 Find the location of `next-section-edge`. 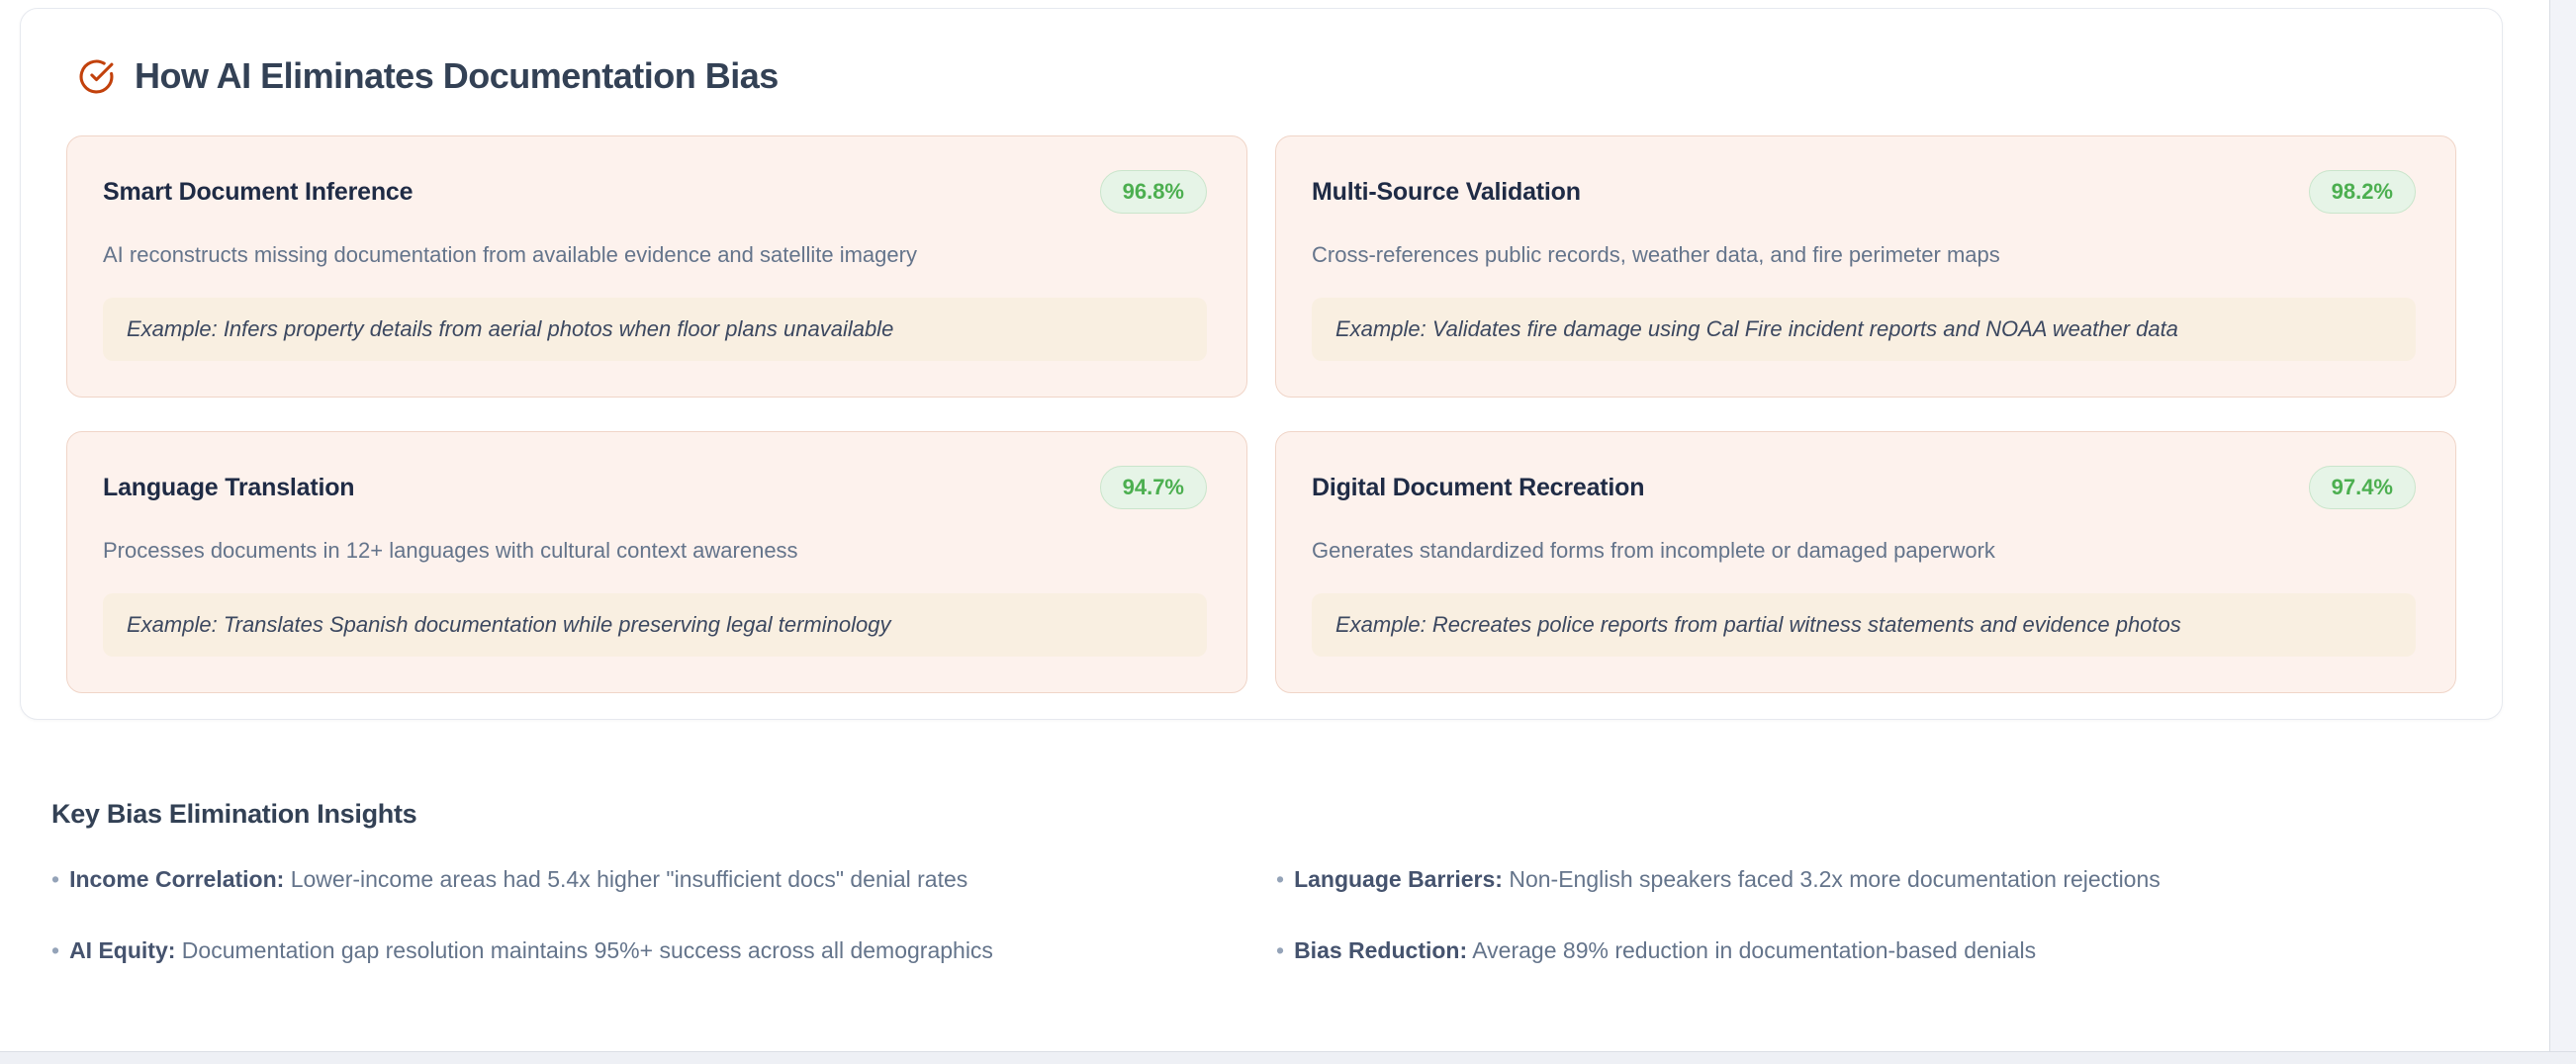

next-section-edge is located at coordinates (1288, 1057).